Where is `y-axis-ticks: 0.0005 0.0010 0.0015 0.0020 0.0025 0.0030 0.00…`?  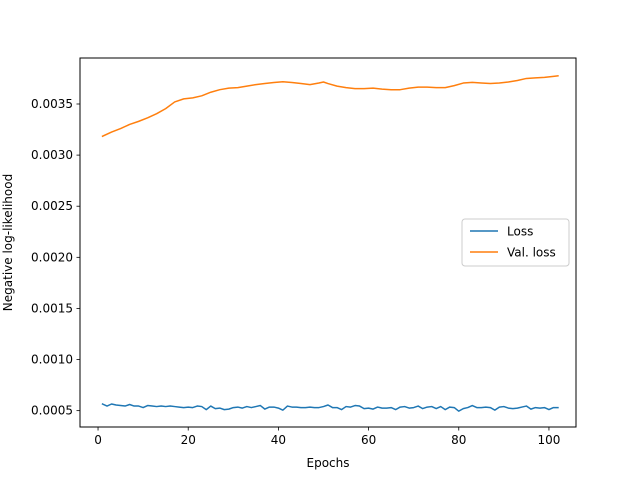 y-axis-ticks: 0.0005 0.0010 0.0015 0.0020 0.0025 0.0030 0.00… is located at coordinates (55, 257).